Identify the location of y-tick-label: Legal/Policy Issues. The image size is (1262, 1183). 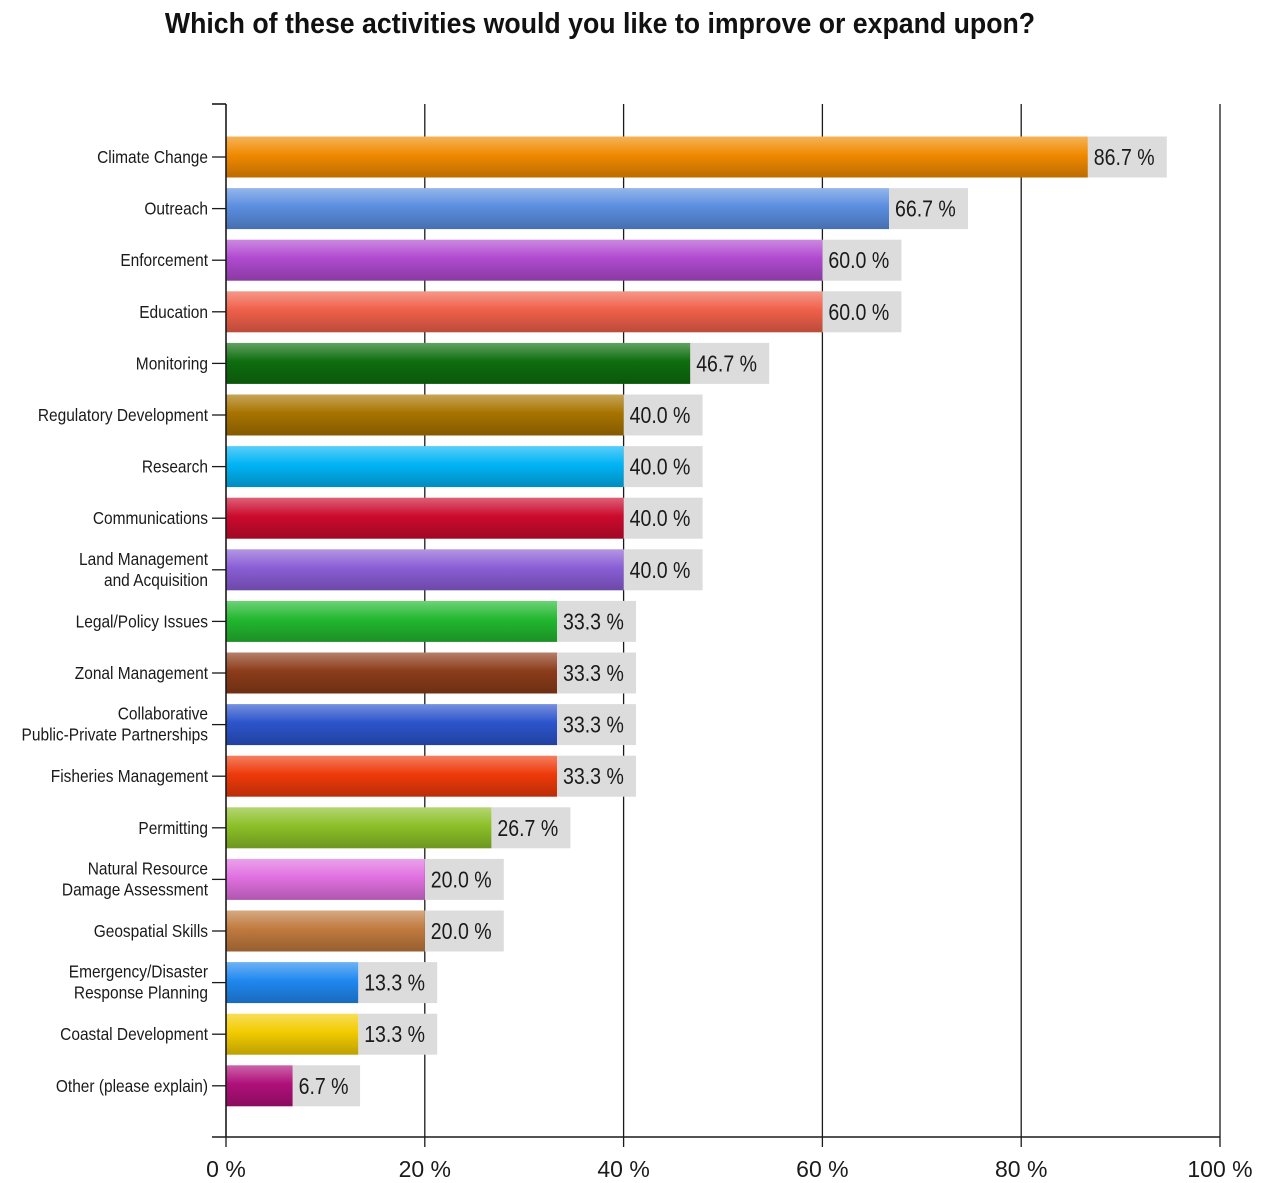
(142, 621).